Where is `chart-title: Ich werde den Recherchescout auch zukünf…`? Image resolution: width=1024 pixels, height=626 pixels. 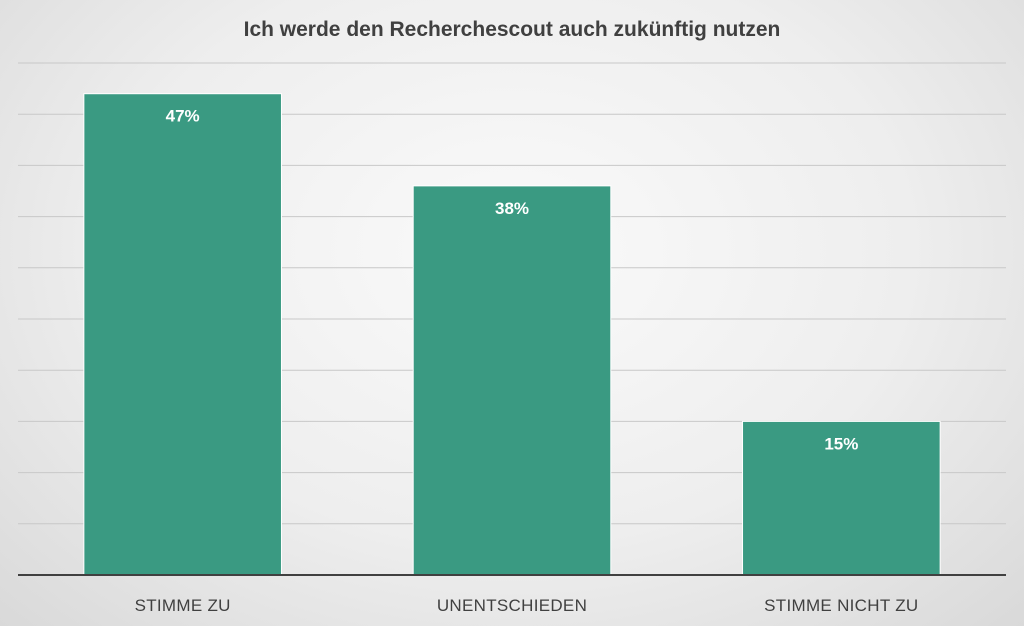
chart-title: Ich werde den Recherchescout auch zukünf… is located at coordinates (512, 29).